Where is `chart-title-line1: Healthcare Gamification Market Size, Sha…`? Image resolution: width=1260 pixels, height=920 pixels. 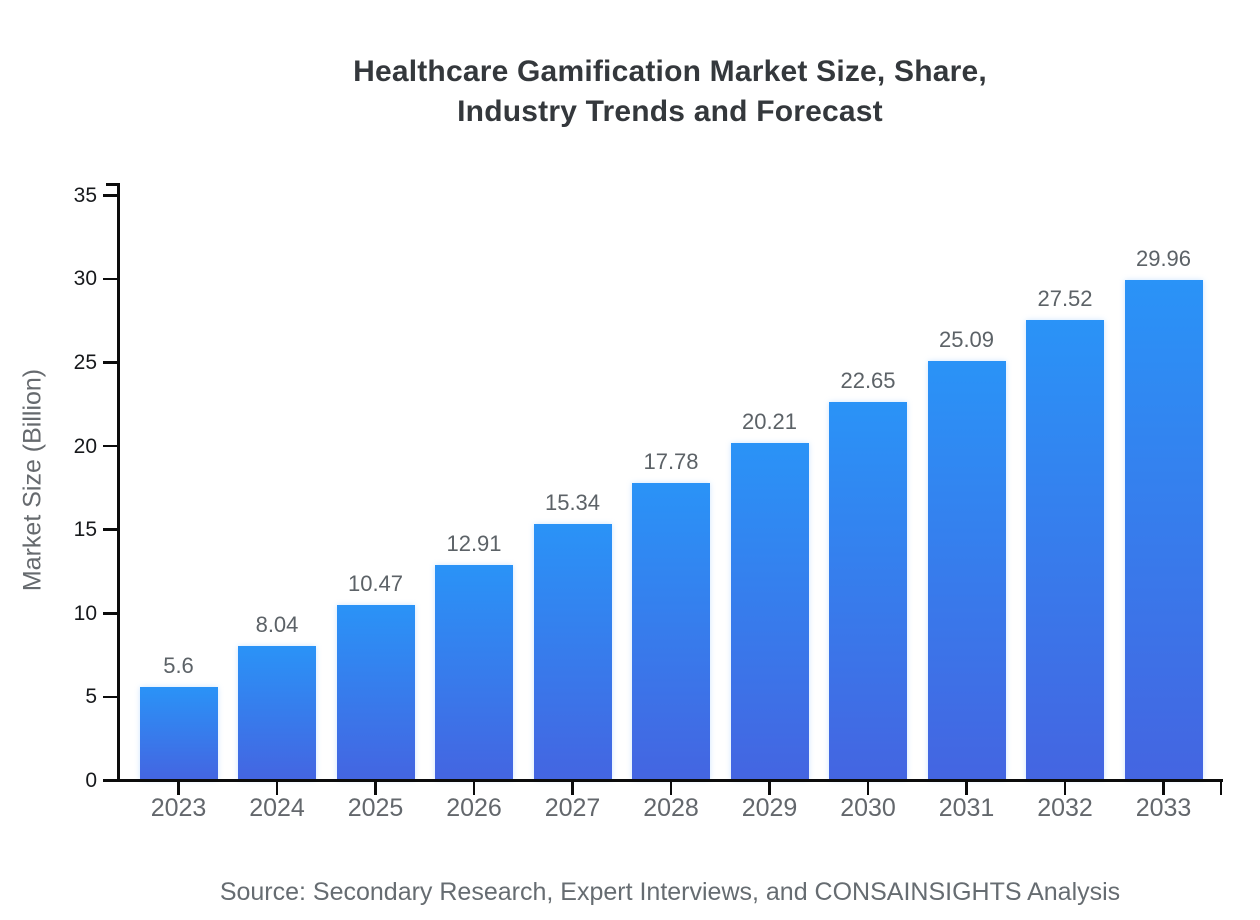
chart-title-line1: Healthcare Gamification Market Size, Sha… is located at coordinates (670, 71).